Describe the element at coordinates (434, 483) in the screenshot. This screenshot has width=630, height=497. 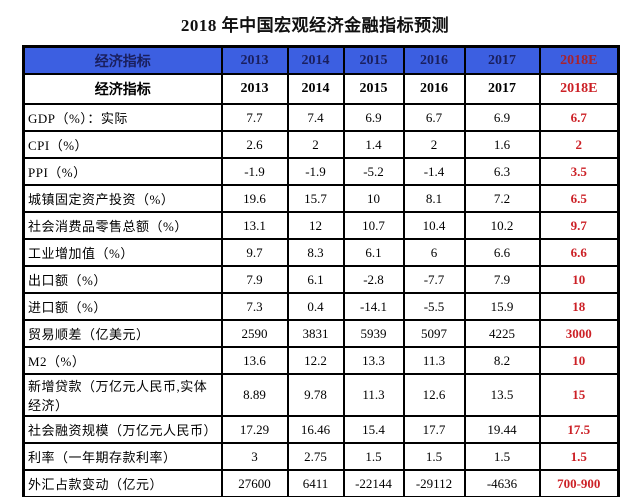
I see `value-cell: -29112` at that location.